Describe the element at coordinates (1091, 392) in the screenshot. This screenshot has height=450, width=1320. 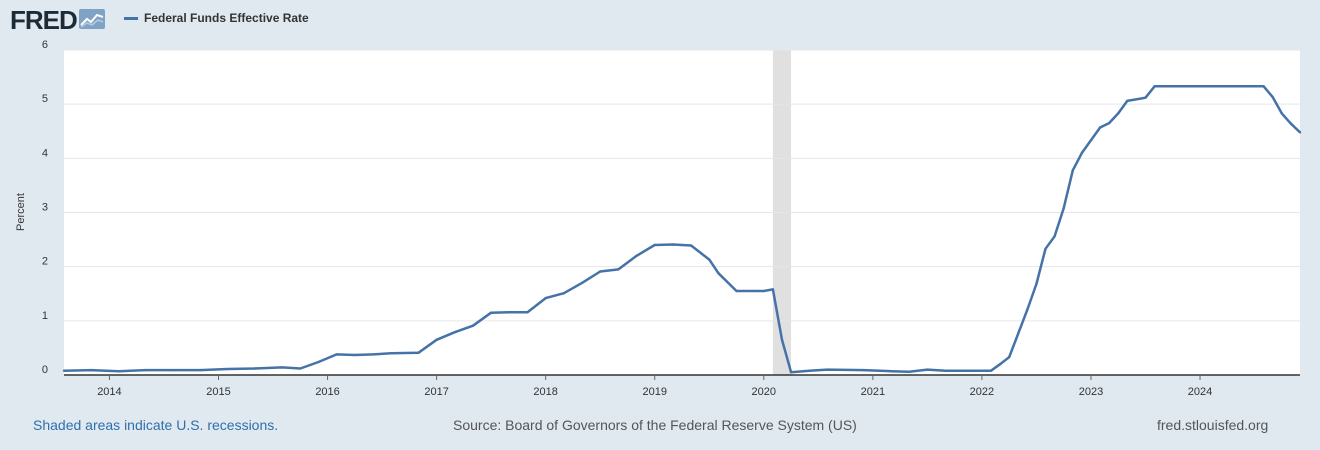
I see `x-tick-label: 2023` at that location.